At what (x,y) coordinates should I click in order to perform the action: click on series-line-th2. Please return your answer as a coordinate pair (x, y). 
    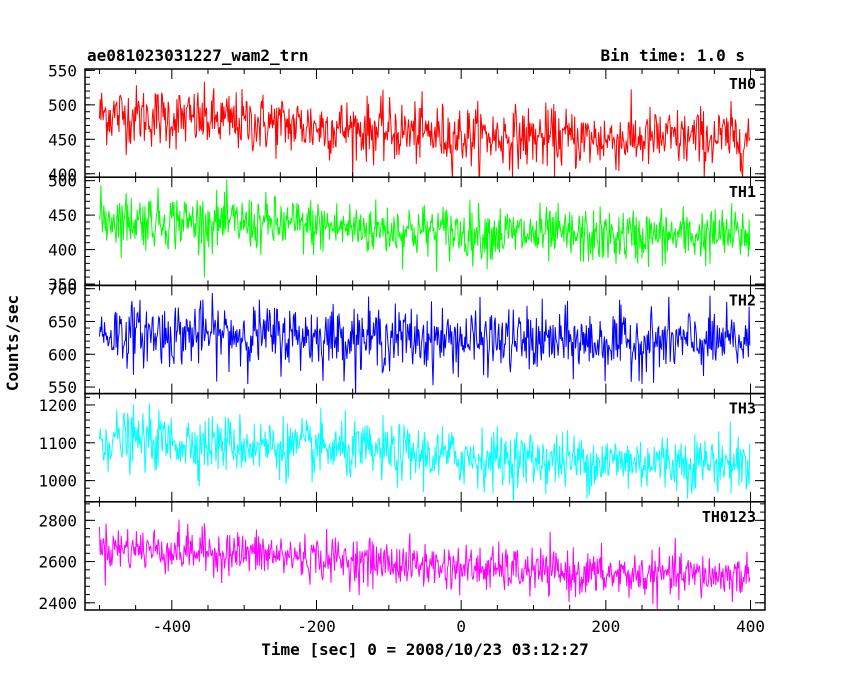
    Looking at the image, I should click on (425, 343).